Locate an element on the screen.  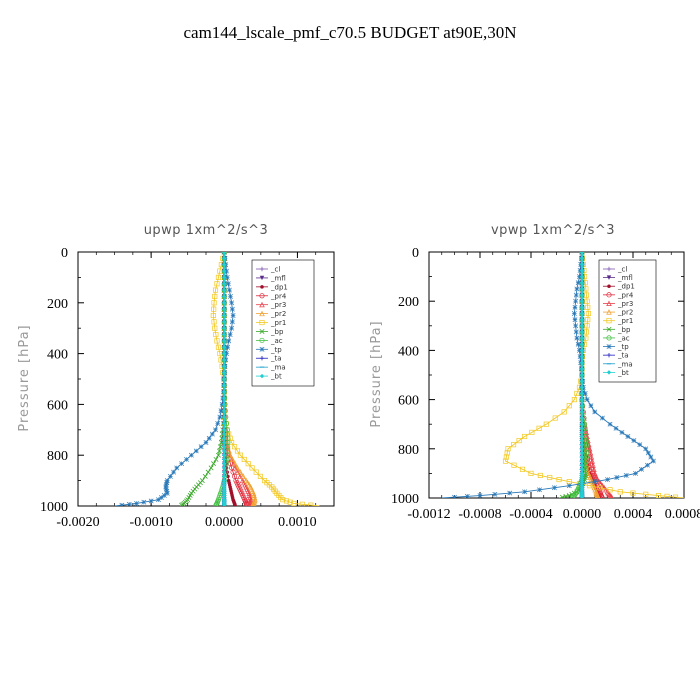
upwp-y-axis-label: Pressure [hPa] is located at coordinates (24, 377).